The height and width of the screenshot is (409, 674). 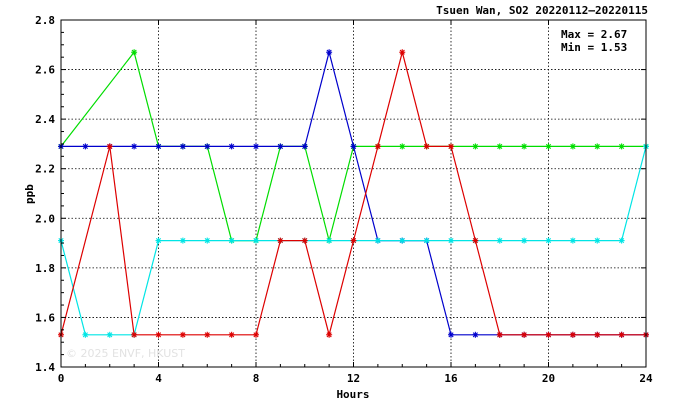 What do you see at coordinates (125, 353) in the screenshot?
I see `watermark: © 2025 ENVF, HKUST` at bounding box center [125, 353].